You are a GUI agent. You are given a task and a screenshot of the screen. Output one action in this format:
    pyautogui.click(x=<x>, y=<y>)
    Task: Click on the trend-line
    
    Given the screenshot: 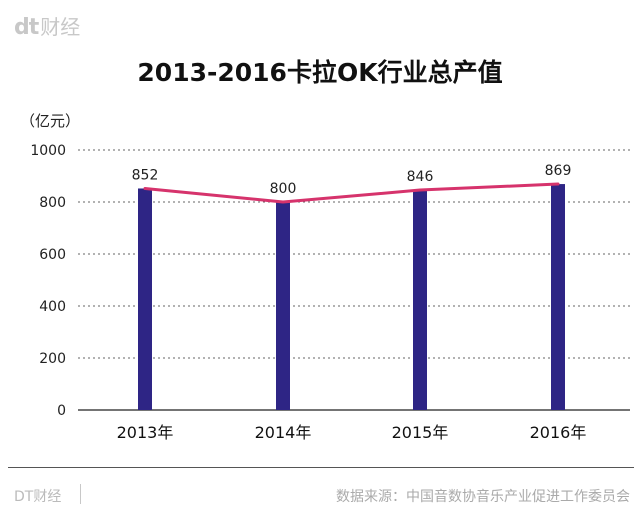 What is the action you would take?
    pyautogui.click(x=351, y=193)
    